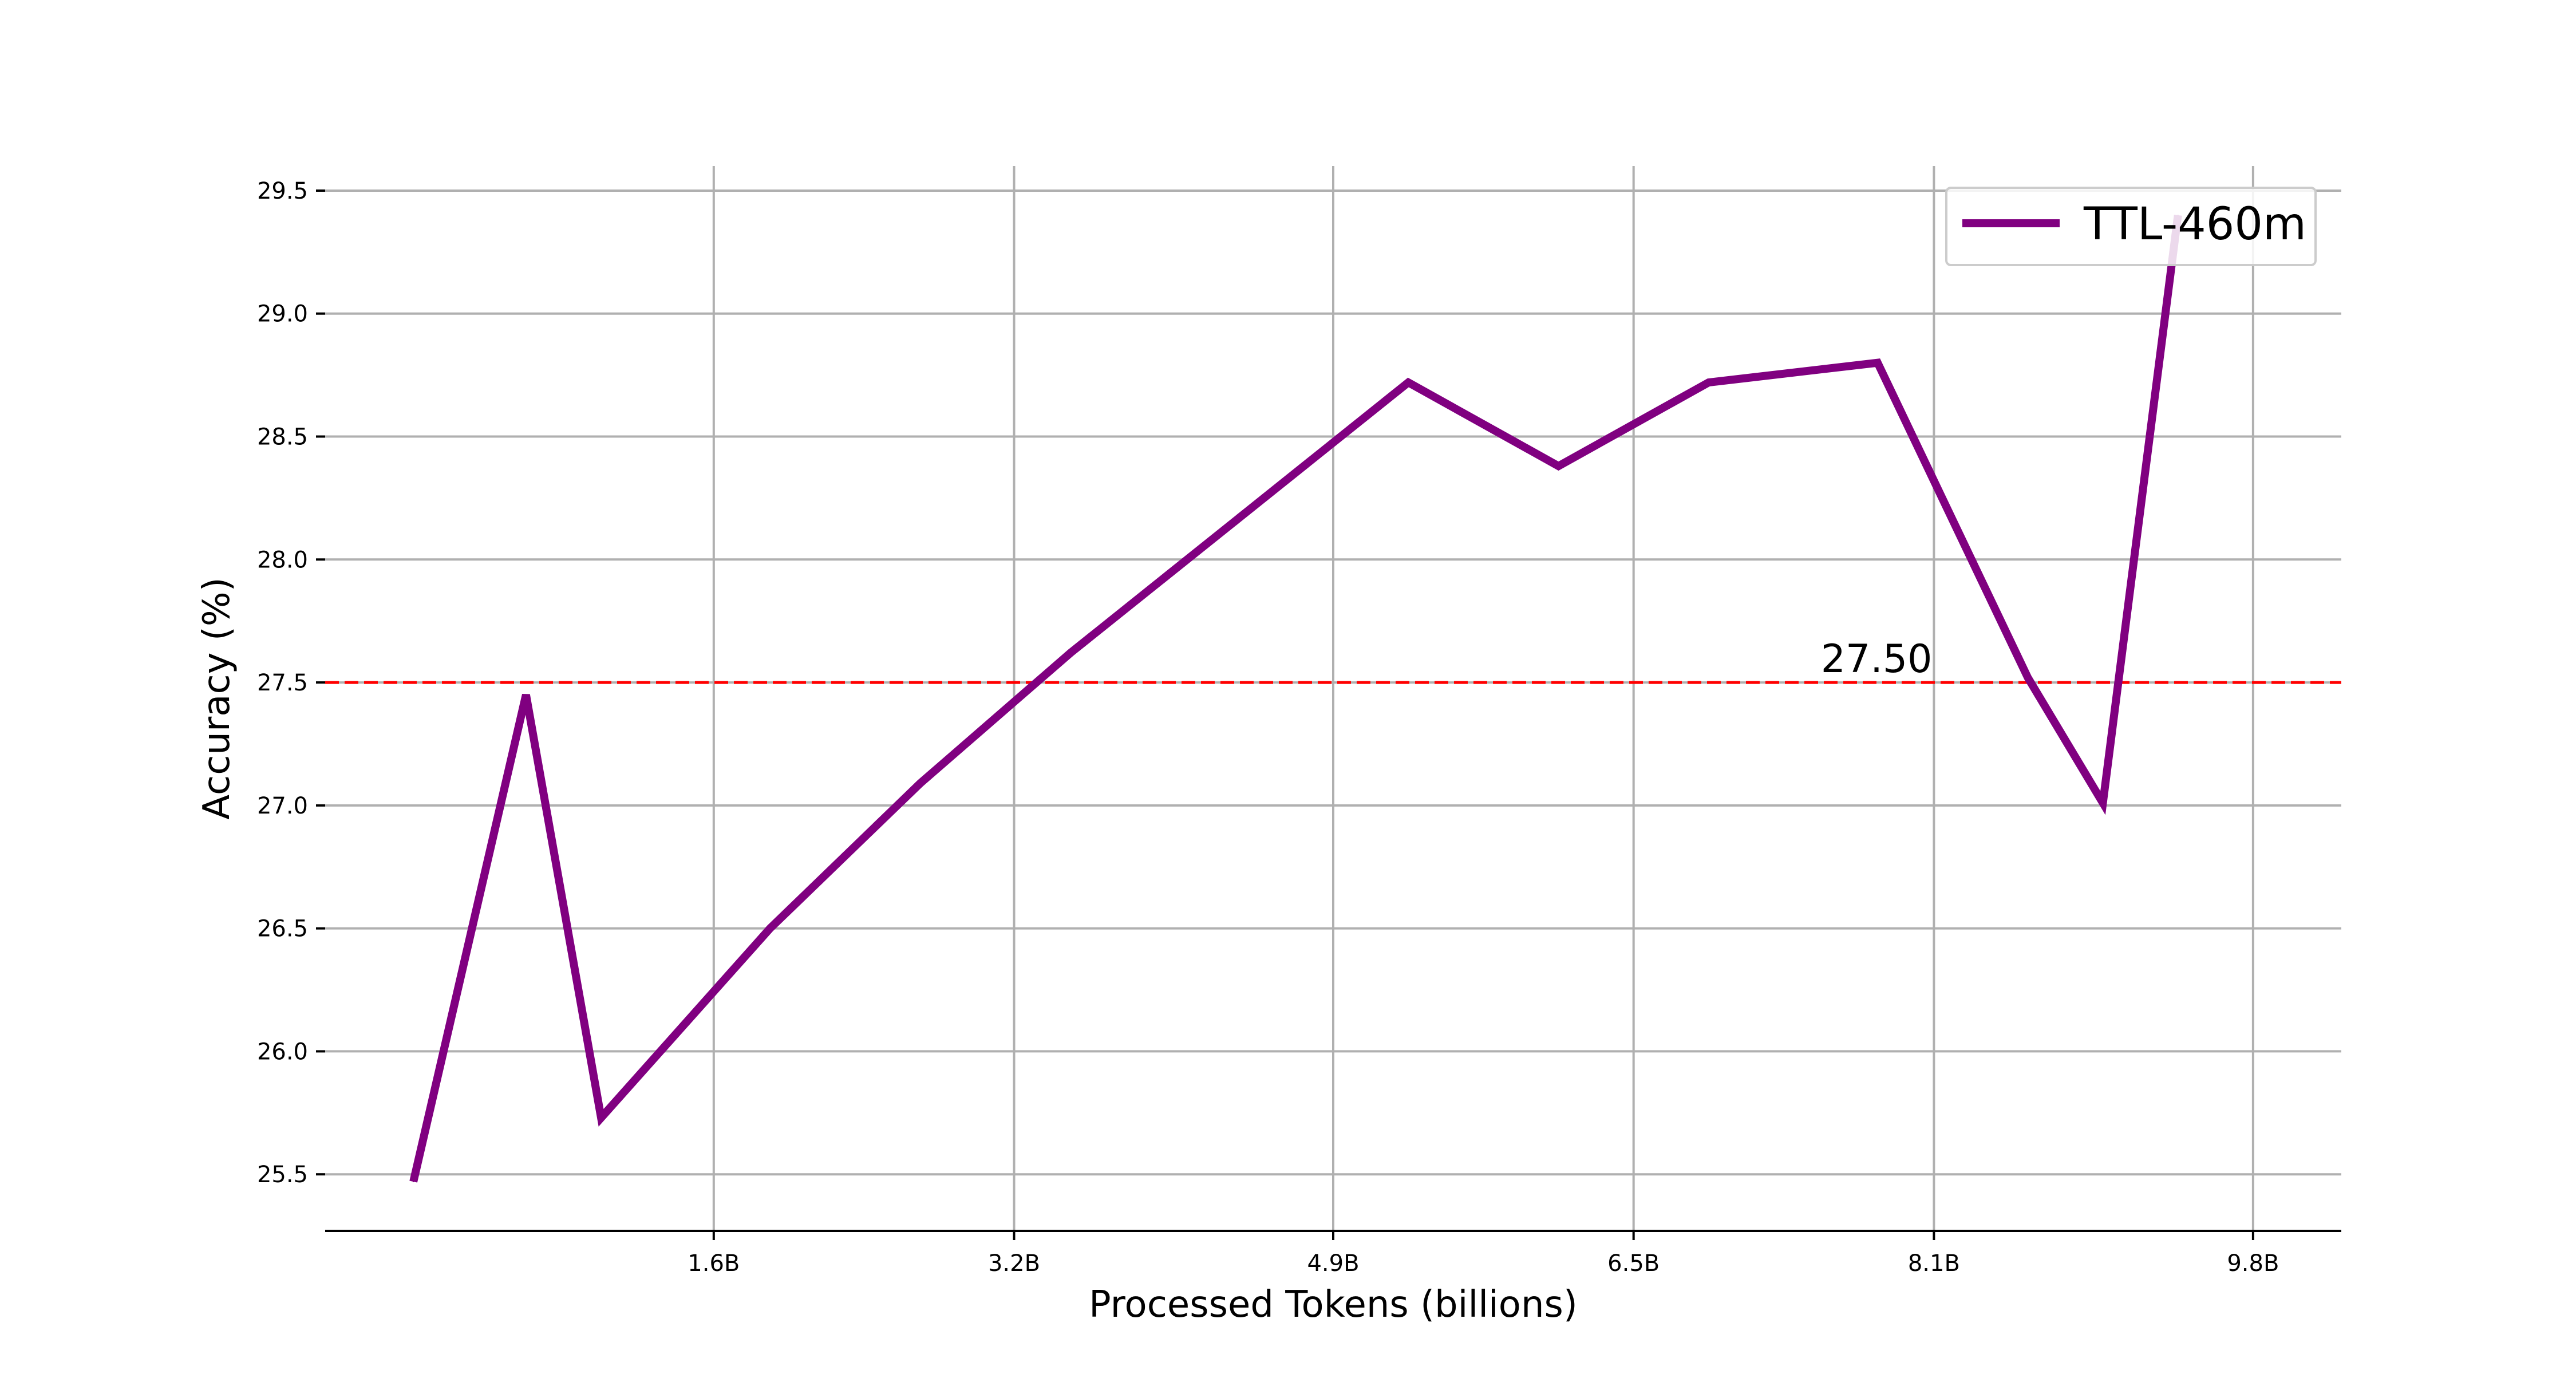 This screenshot has height=1374, width=2576. Describe the element at coordinates (1633, 1263) in the screenshot. I see `x-tick-label: 6.5B` at that location.